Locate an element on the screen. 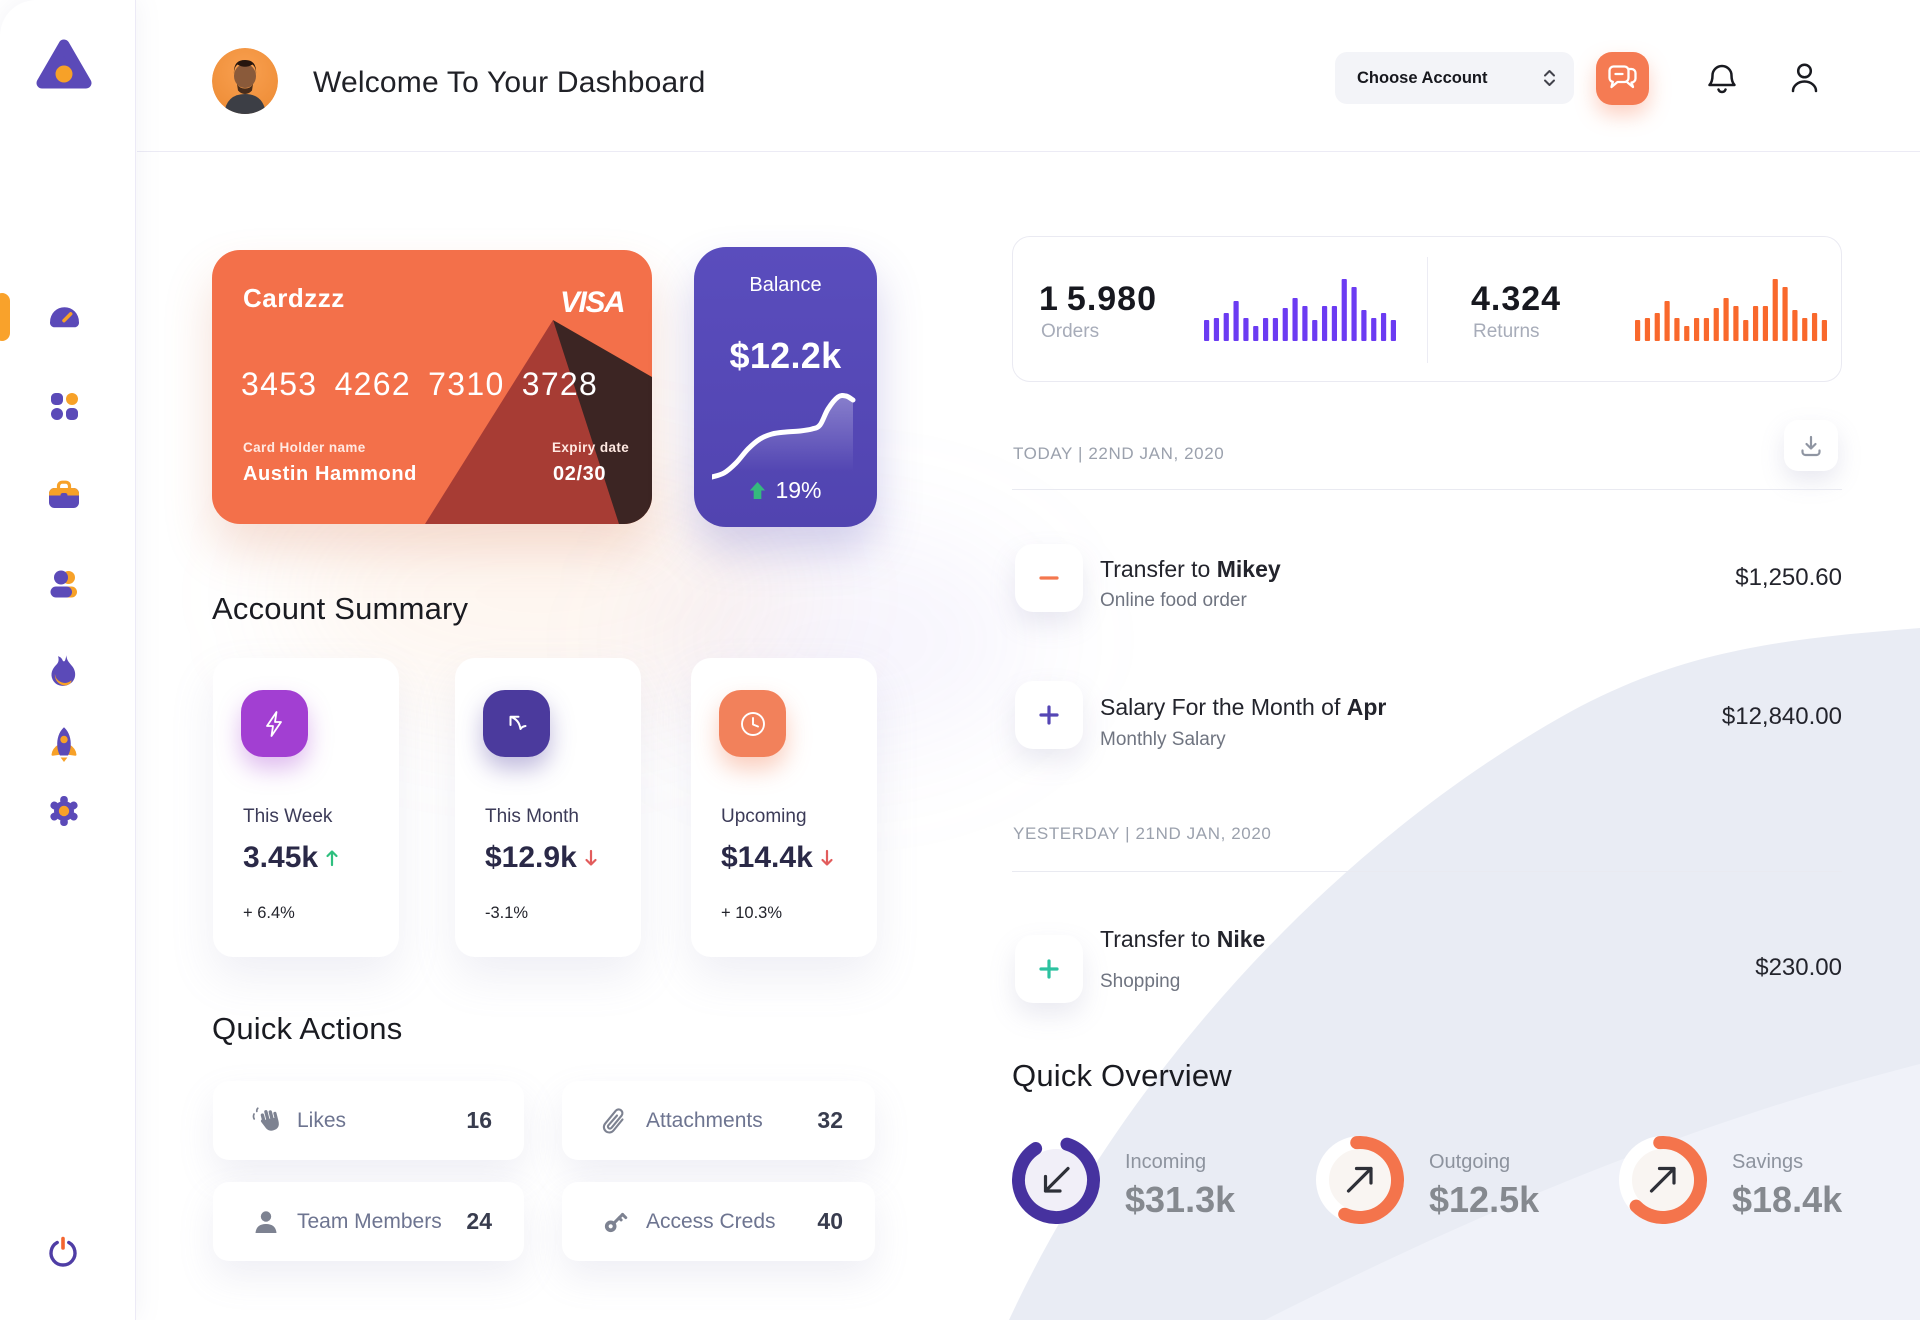 This screenshot has height=1320, width=1920. avatar-image is located at coordinates (245, 81).